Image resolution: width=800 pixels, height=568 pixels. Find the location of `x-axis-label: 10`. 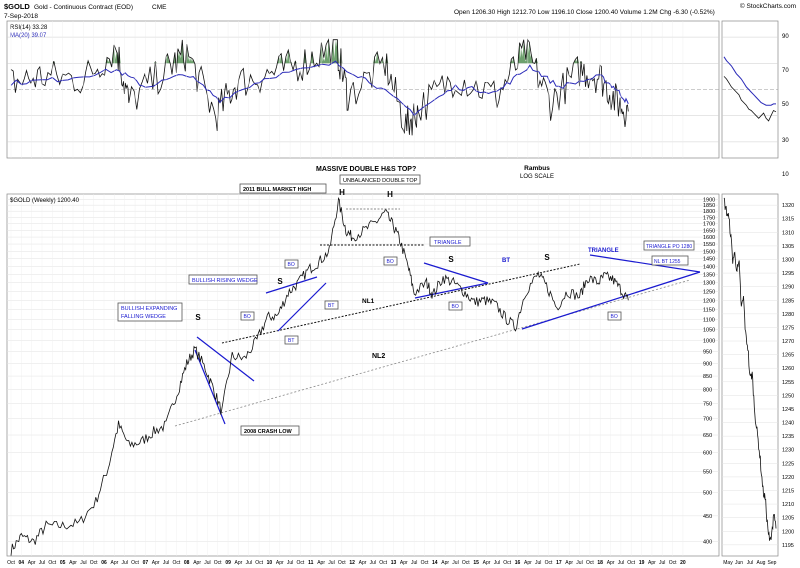

x-axis-label: 10 is located at coordinates (270, 563).